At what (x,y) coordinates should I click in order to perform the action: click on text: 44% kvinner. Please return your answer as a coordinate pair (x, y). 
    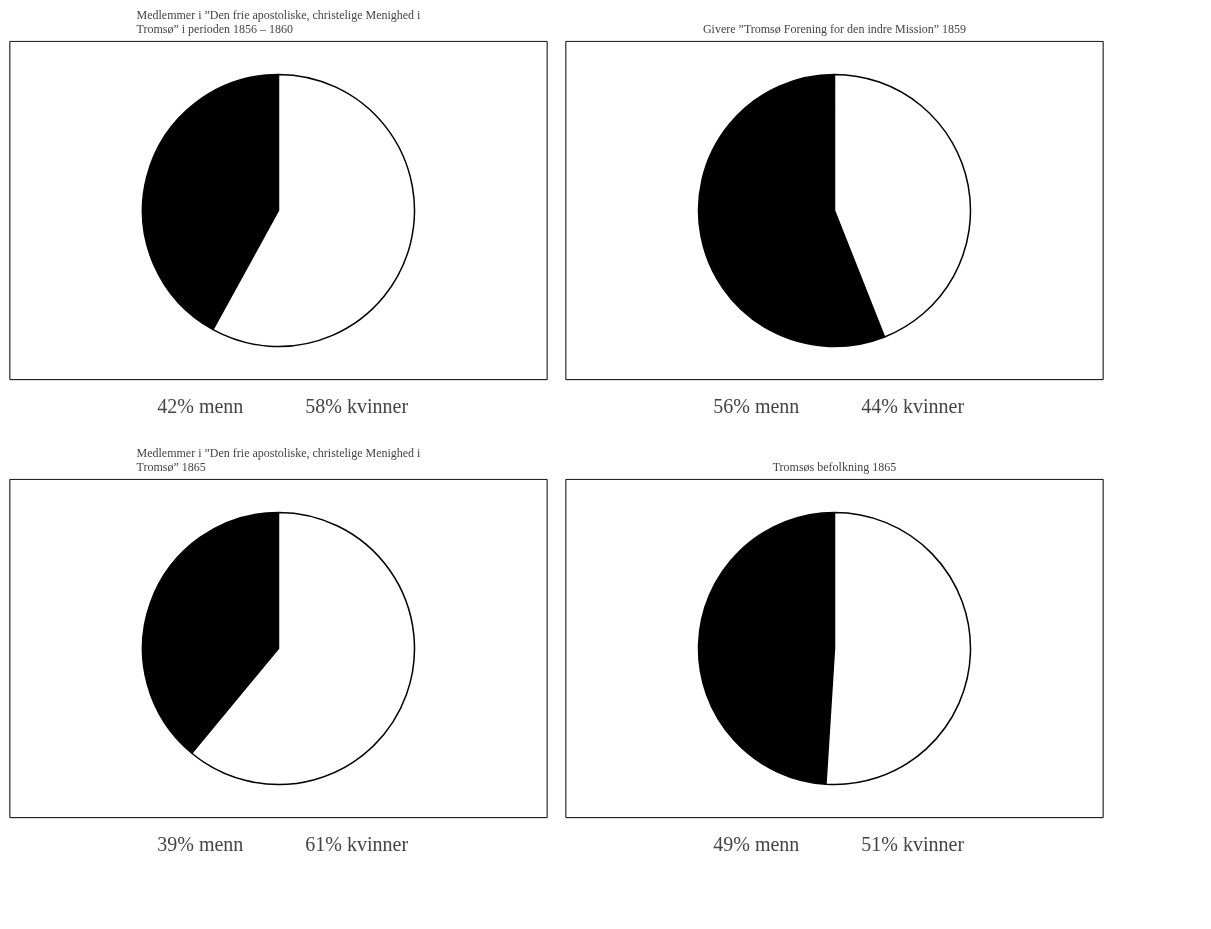
    Looking at the image, I should click on (913, 405).